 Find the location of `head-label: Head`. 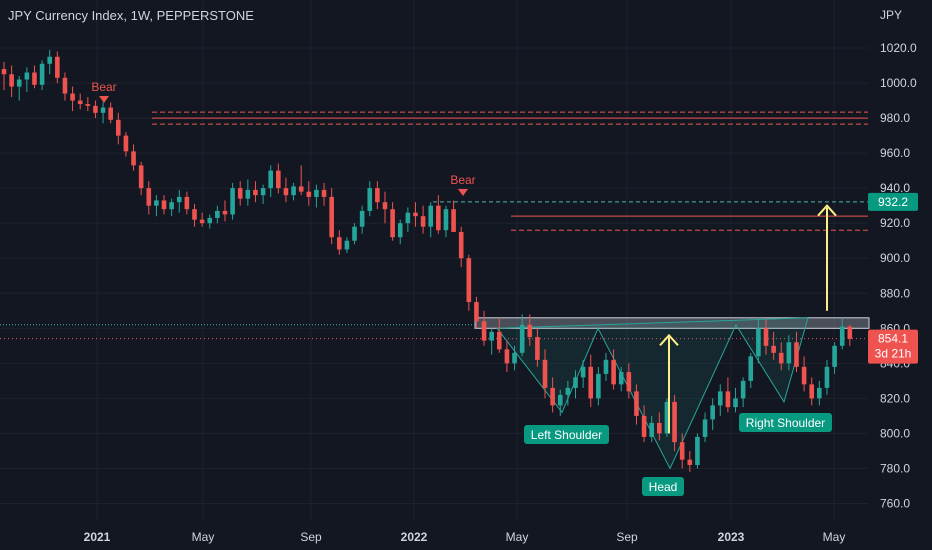

head-label: Head is located at coordinates (663, 486).